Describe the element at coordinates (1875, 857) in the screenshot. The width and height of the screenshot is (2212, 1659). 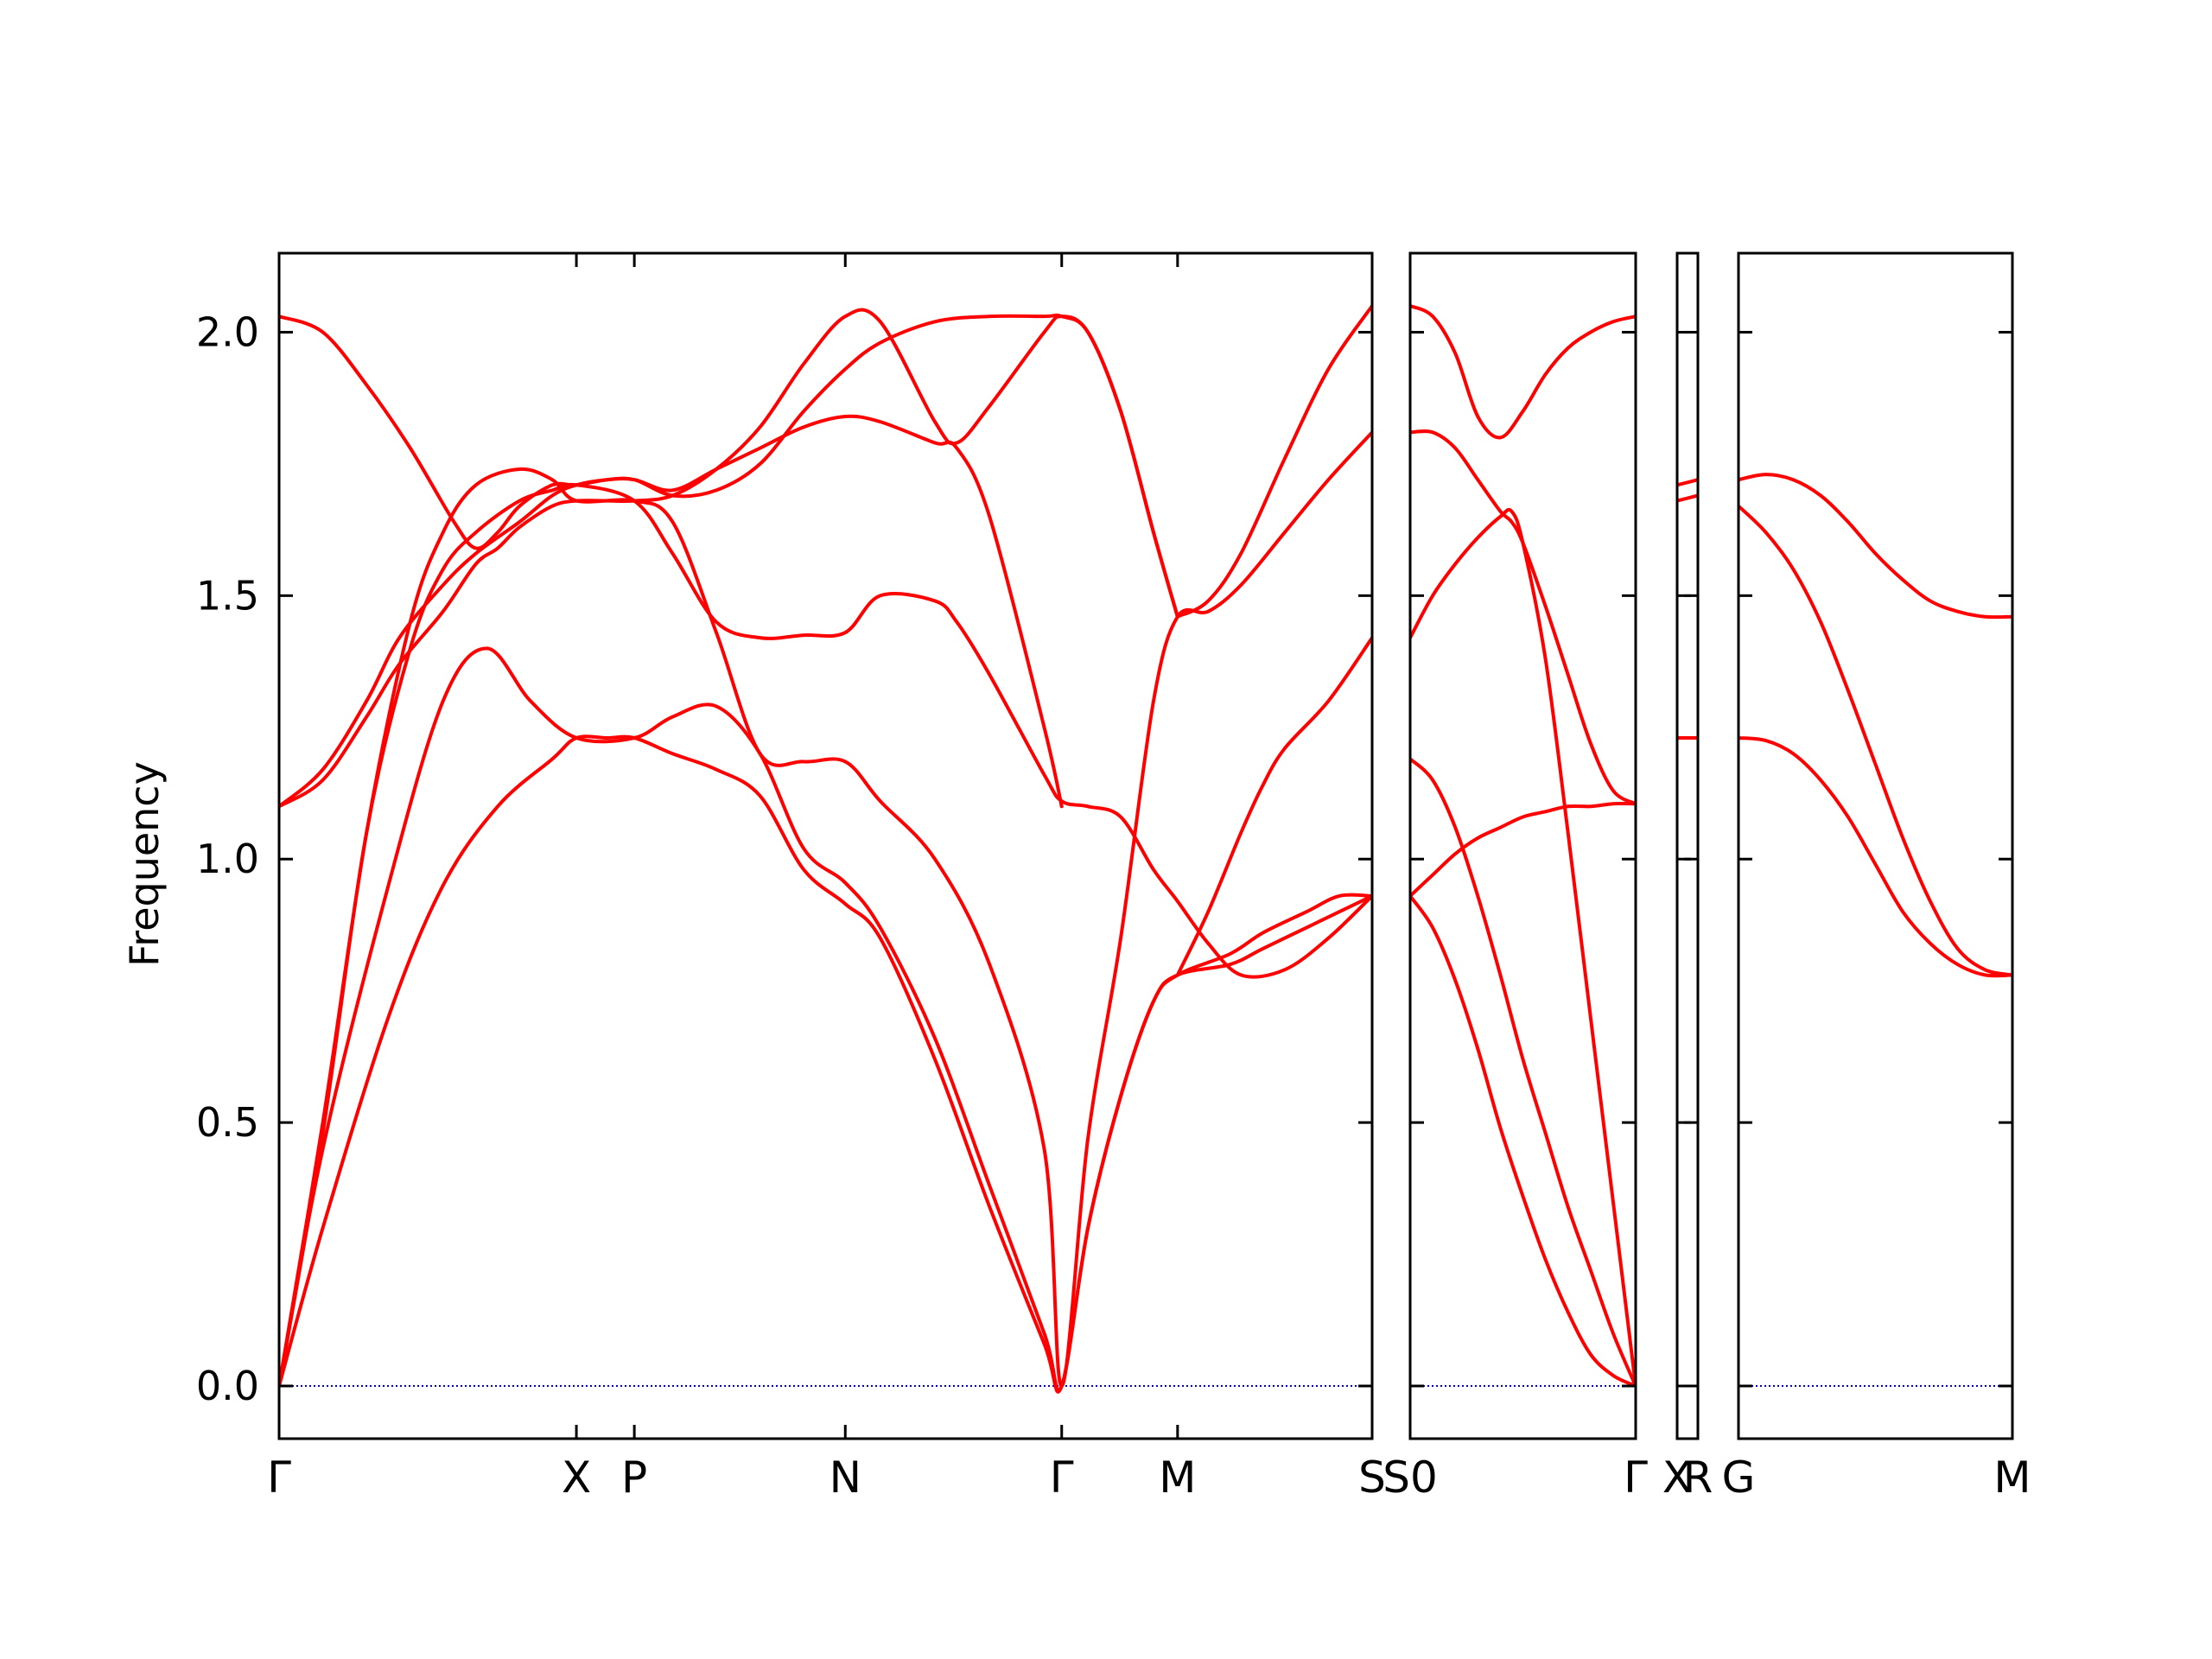
I see `band-line-e1` at that location.